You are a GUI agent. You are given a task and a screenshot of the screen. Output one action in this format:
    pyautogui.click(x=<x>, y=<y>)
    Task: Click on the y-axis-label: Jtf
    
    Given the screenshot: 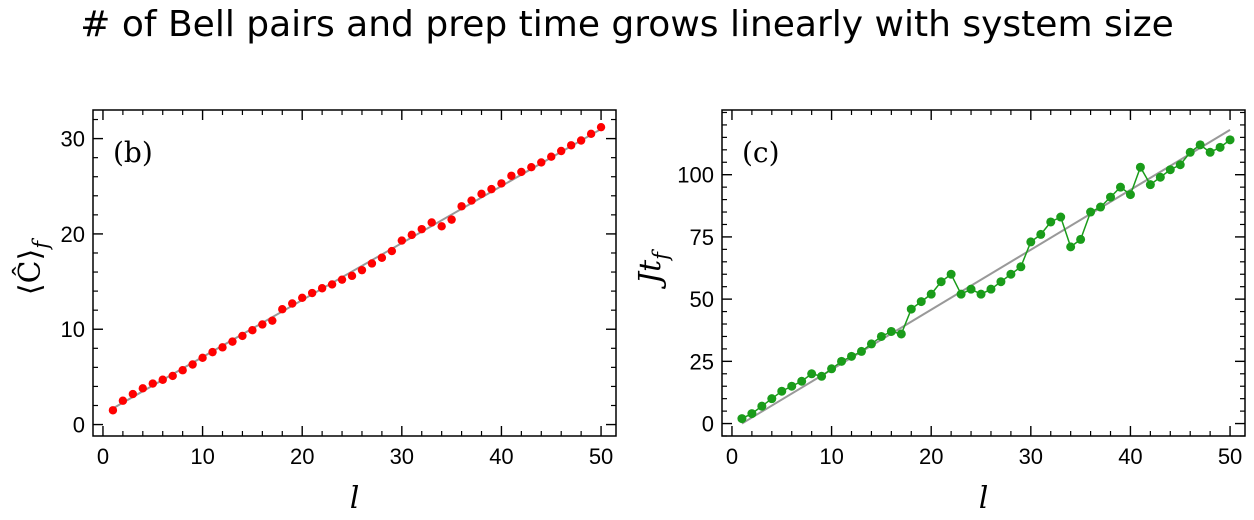 What is the action you would take?
    pyautogui.click(x=653, y=269)
    